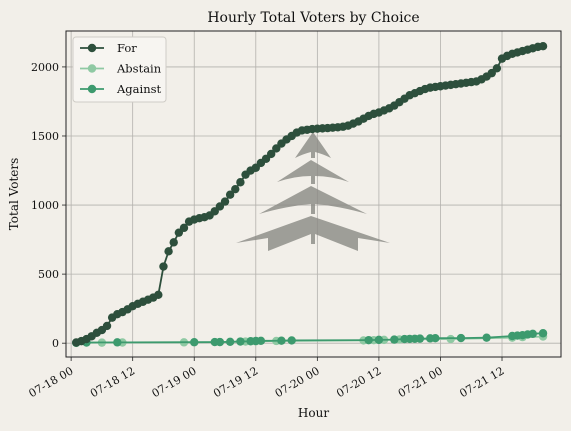 The width and height of the screenshot is (571, 431). I want to click on y-tick-label: 0, so click(55, 343).